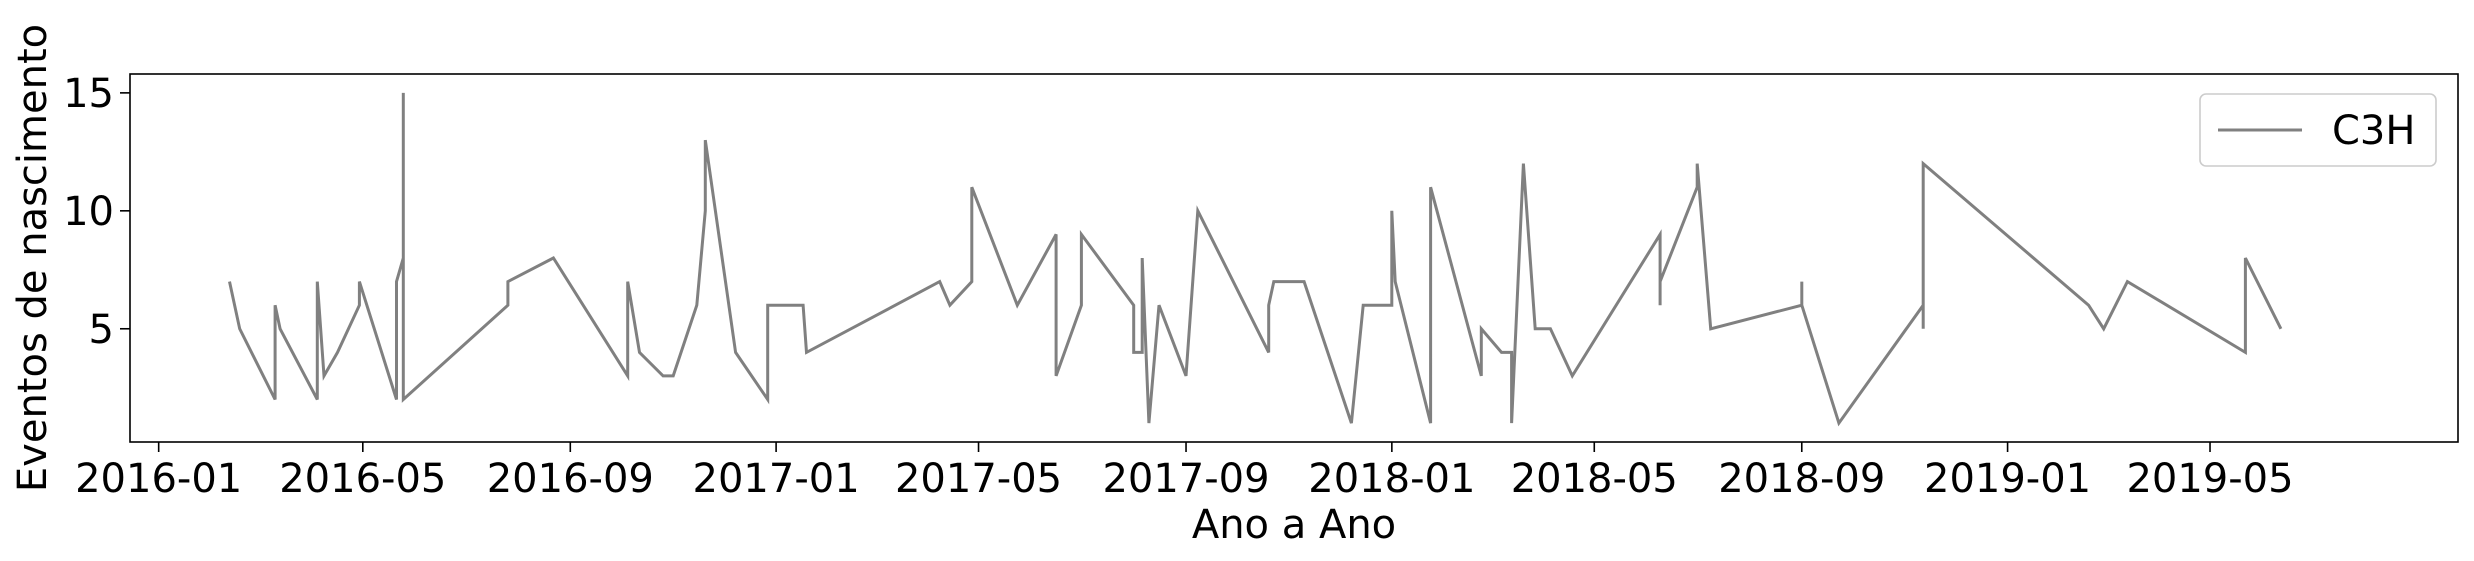 Image resolution: width=2474 pixels, height=561 pixels. Describe the element at coordinates (88, 94) in the screenshot. I see `y-tick-label: 15` at that location.